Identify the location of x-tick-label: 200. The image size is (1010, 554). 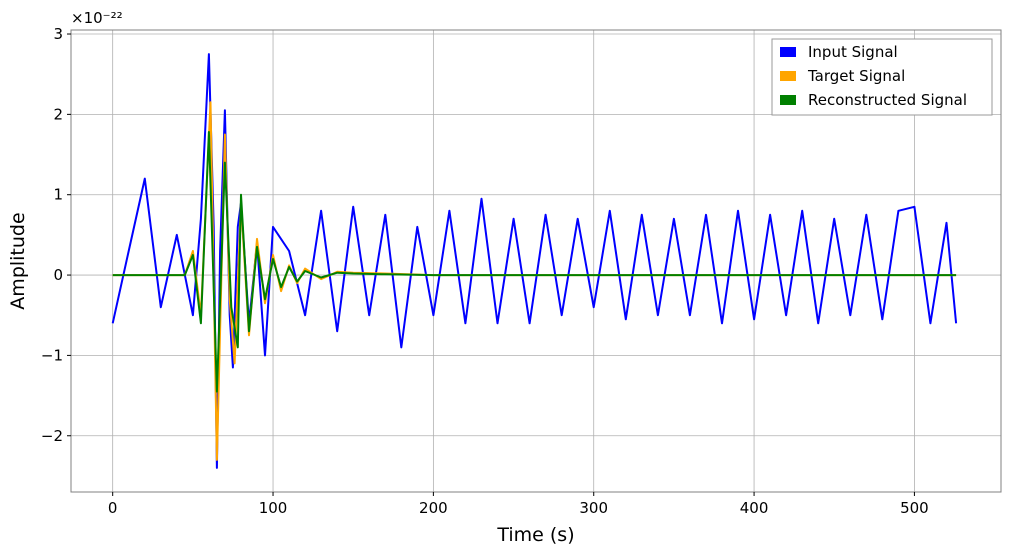
(433, 508).